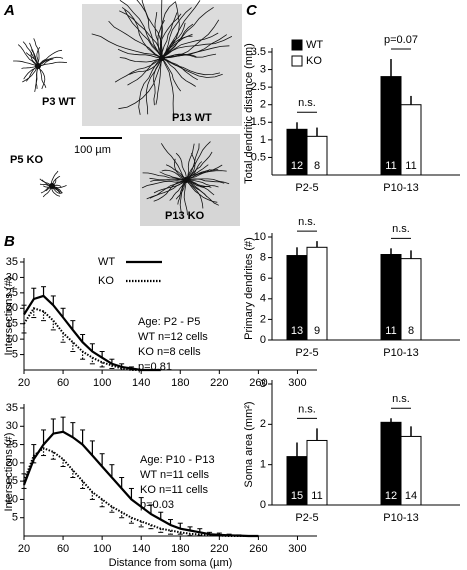  Describe the element at coordinates (15, 354) in the screenshot. I see `y-tick-label: 5` at that location.